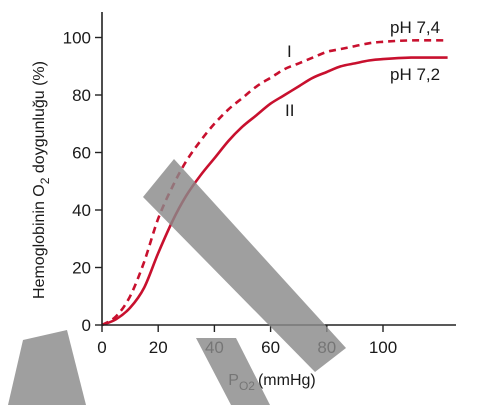  Describe the element at coordinates (81, 153) in the screenshot. I see `y-tick-label-60: 60` at that location.